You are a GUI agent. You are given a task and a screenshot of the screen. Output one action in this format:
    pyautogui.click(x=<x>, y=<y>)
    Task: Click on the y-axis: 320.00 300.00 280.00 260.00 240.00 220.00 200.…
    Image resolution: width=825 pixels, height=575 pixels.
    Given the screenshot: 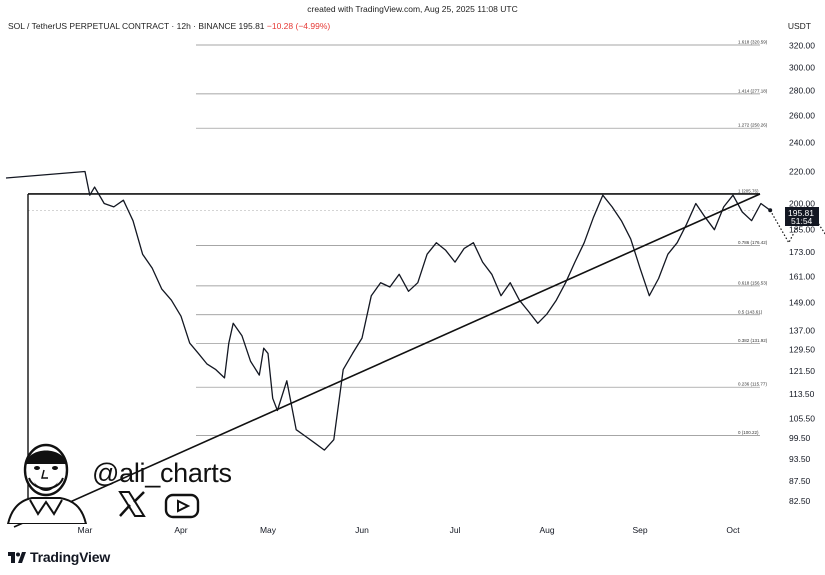 What is the action you would take?
    pyautogui.click(x=802, y=273)
    